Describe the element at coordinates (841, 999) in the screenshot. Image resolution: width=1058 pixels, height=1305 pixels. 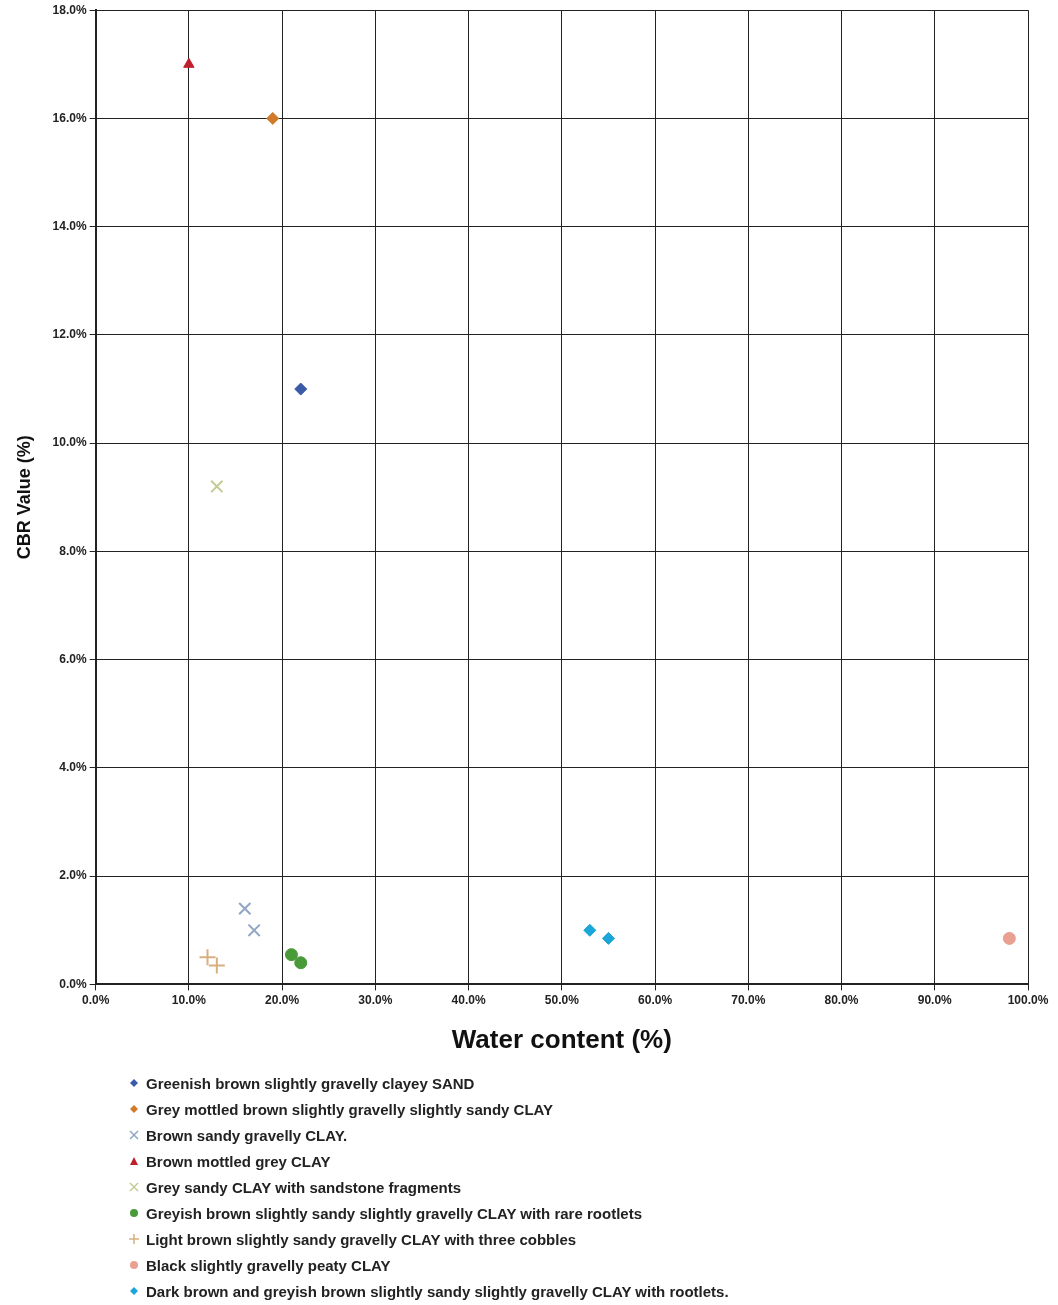
I see `x-tick-label: 80.0%` at that location.